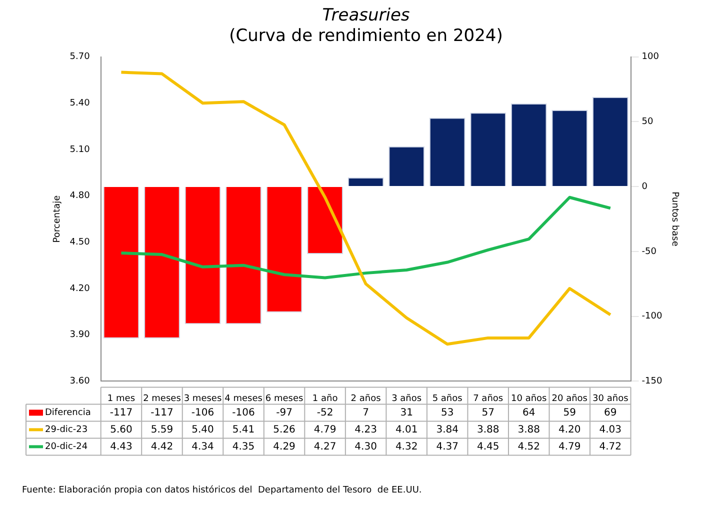  Describe the element at coordinates (447, 399) in the screenshot. I see `x-tick-label: 5 años` at that location.